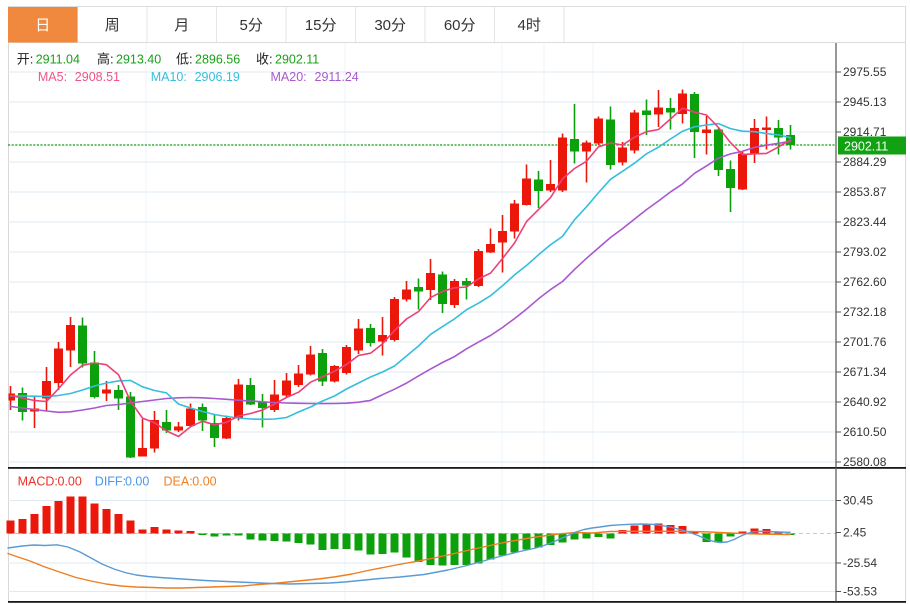 The image size is (910, 604). Describe the element at coordinates (865, 372) in the screenshot. I see `svg-text: 2671.34` at that location.